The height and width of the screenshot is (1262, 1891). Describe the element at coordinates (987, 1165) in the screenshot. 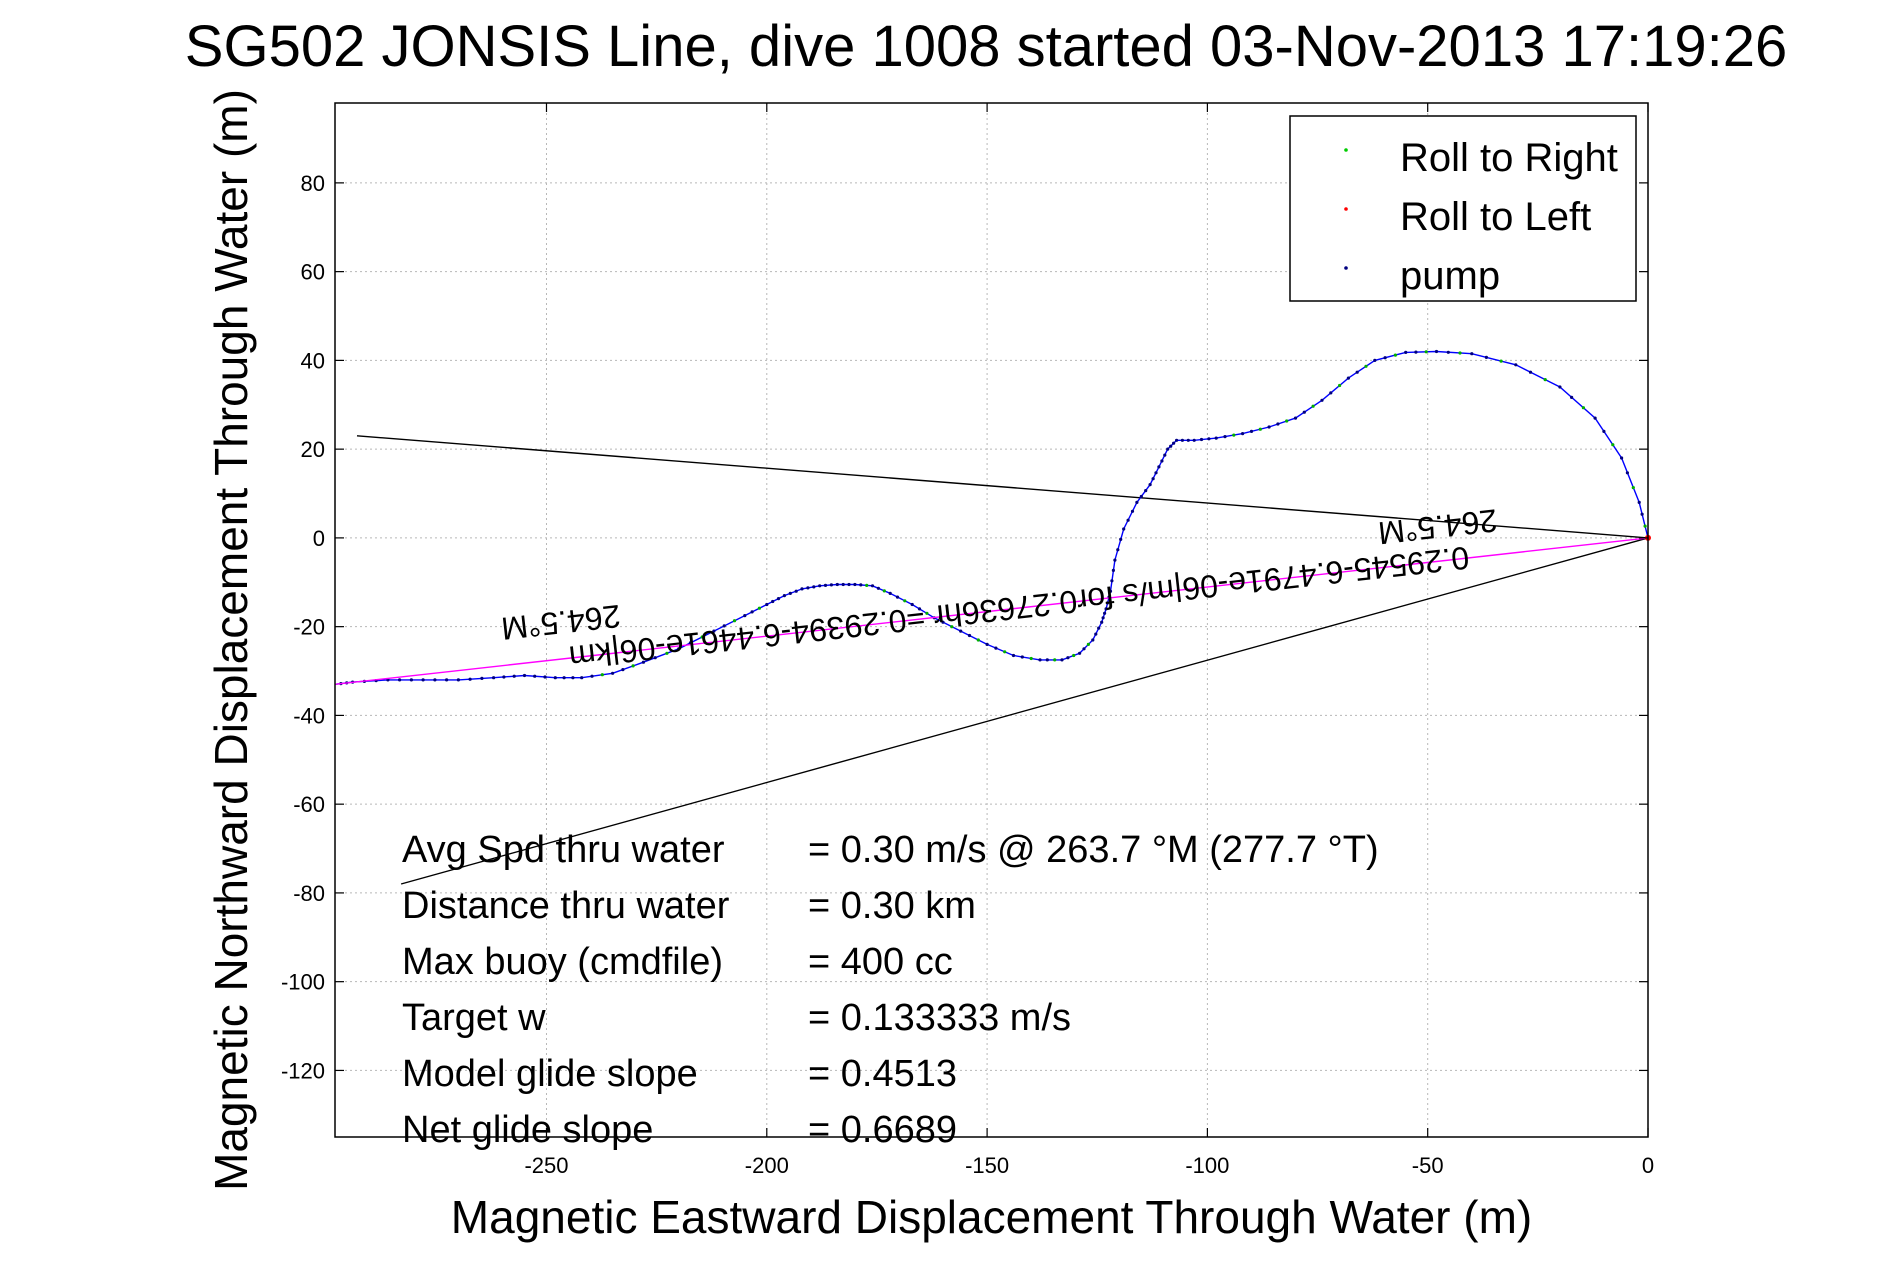

I see `x-tick-label: -150` at that location.